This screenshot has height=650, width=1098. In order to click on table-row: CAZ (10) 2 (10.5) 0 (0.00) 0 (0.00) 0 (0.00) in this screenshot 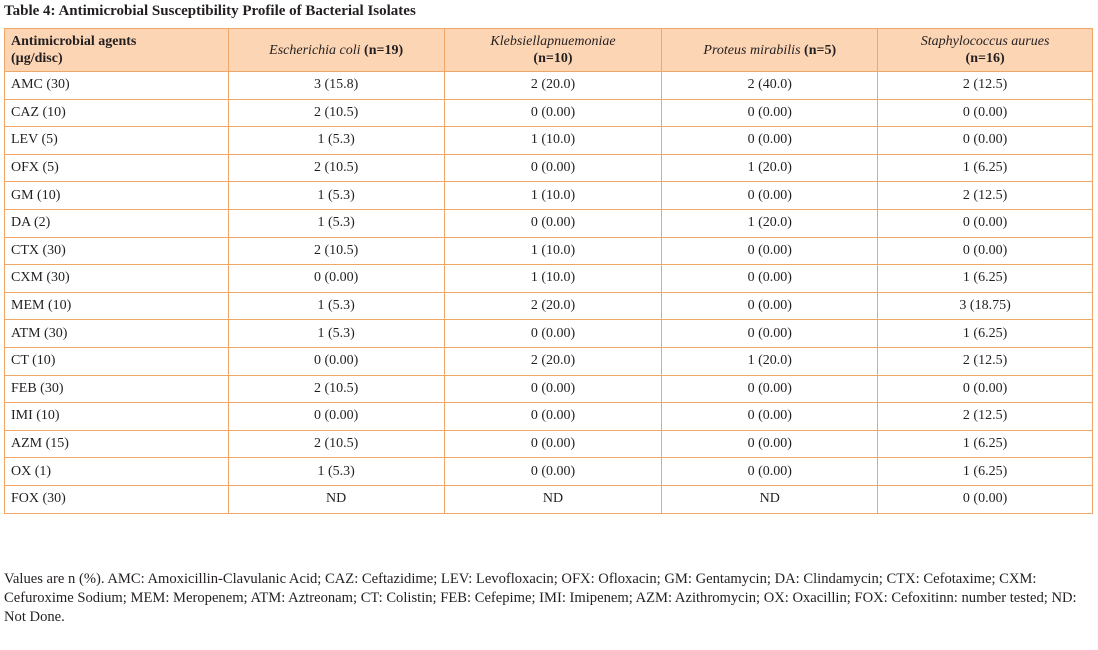, I will do `click(548, 113)`.